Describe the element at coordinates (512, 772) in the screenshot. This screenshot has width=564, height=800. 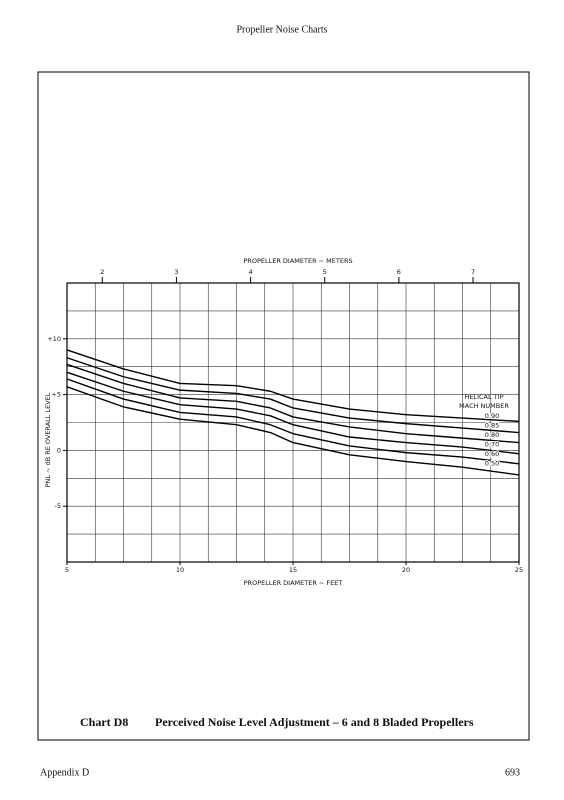
I see `page-number: 693` at that location.